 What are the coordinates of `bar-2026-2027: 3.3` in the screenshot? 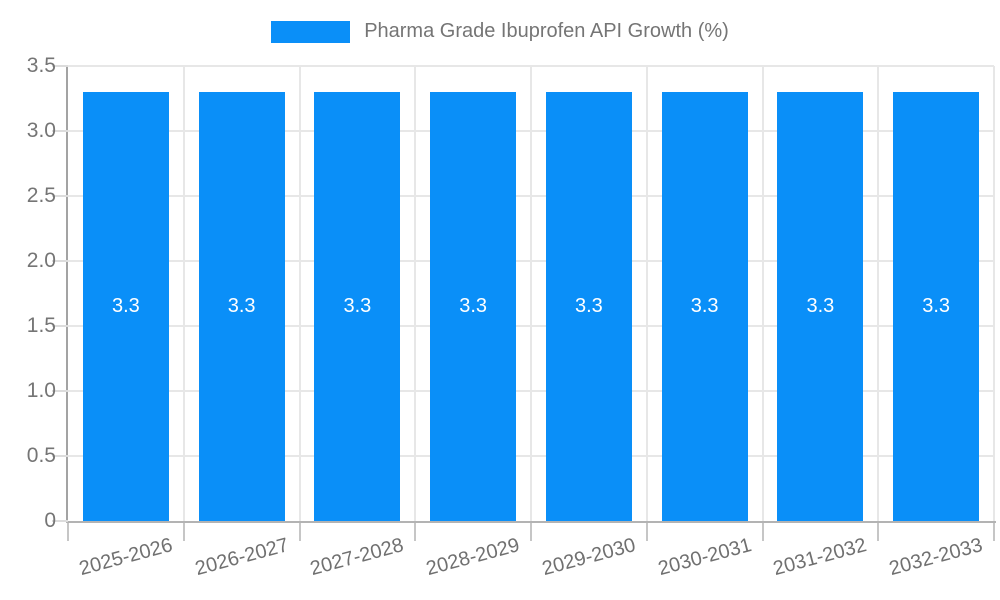 It's located at (241, 306).